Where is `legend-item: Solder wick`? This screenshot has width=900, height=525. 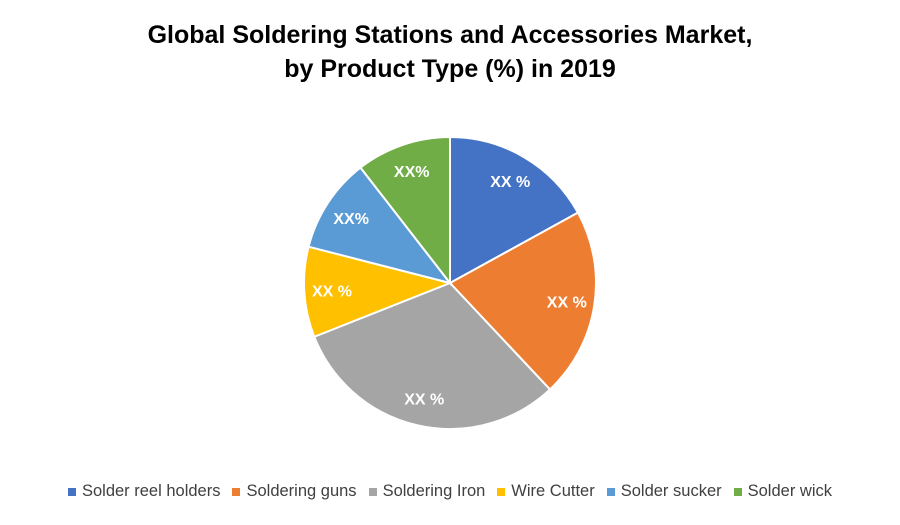
legend-item: Solder wick is located at coordinates (782, 491).